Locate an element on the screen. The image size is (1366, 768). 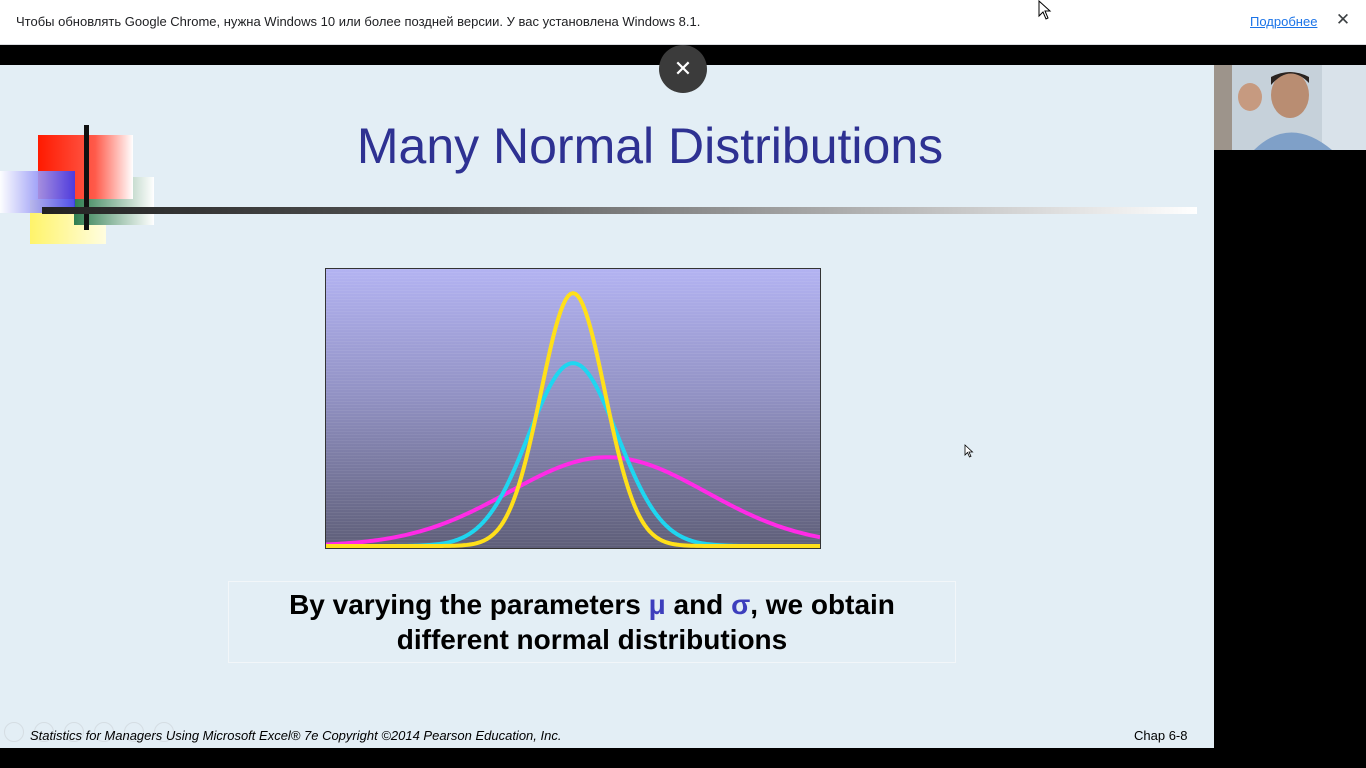
mouse-cursor-icon is located at coordinates (1045, 10).